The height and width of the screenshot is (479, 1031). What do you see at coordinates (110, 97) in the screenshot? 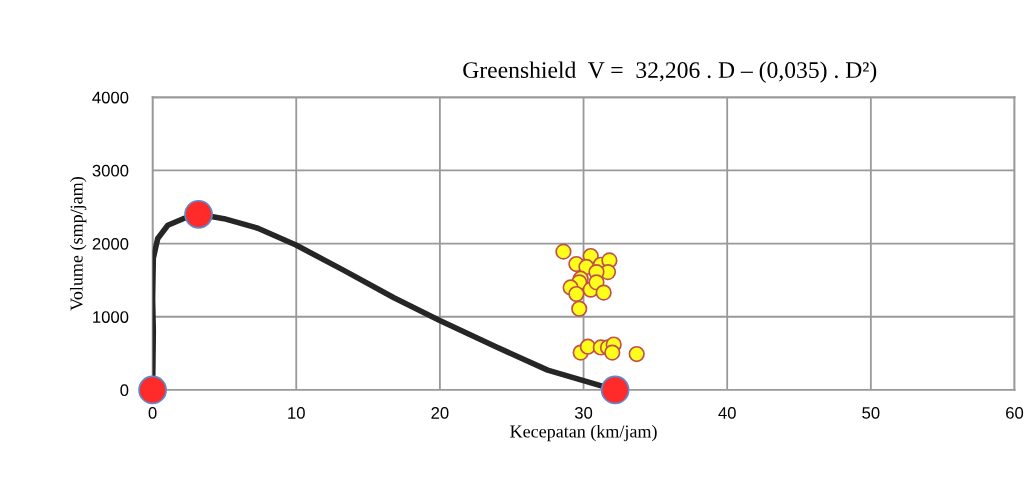
I see `y-tick-label: 4000` at bounding box center [110, 97].